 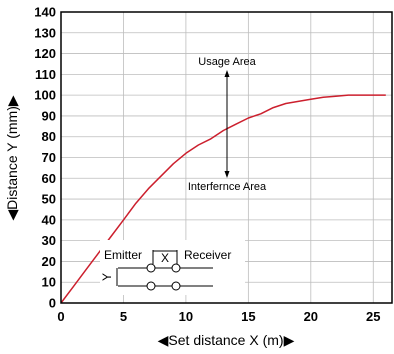 What do you see at coordinates (52, 303) in the screenshot?
I see `y-tick-label: 0` at bounding box center [52, 303].